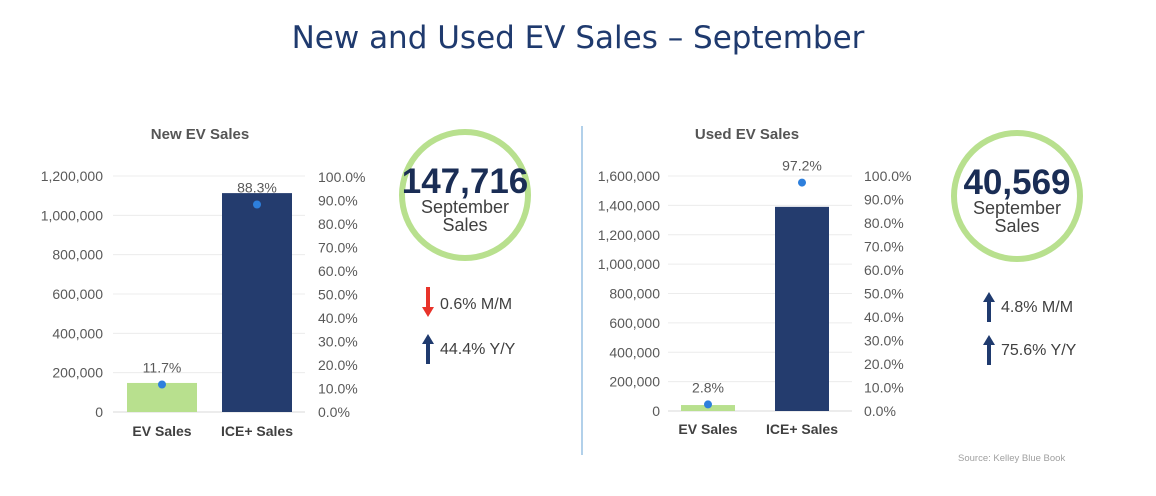 The height and width of the screenshot is (496, 1156). What do you see at coordinates (1037, 307) in the screenshot?
I see `change-text: 4.8% M/M` at bounding box center [1037, 307].